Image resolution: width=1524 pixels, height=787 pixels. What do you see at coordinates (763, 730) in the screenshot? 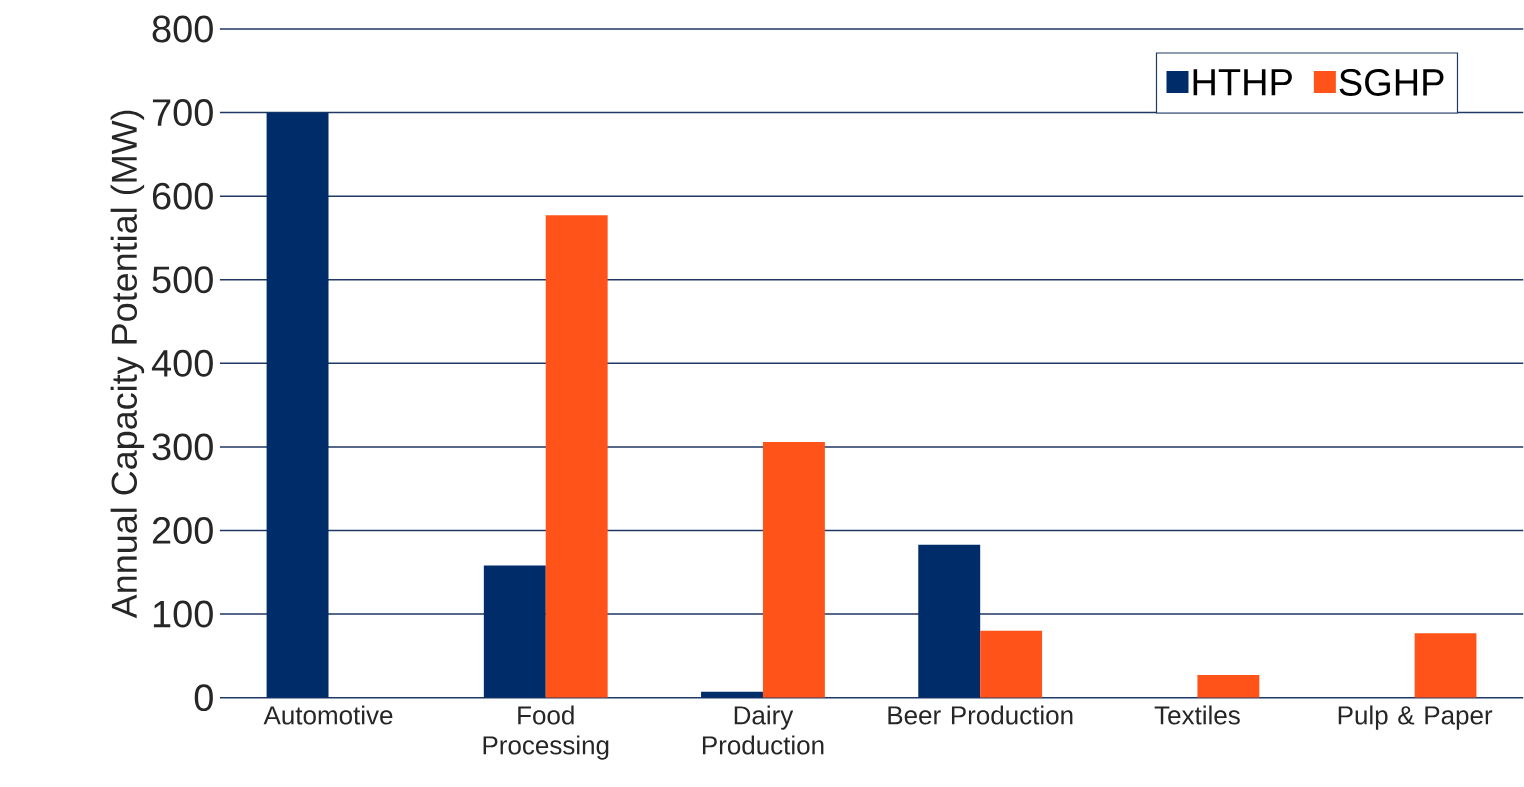
I see `x-tick-label: Dairy Production` at bounding box center [763, 730].